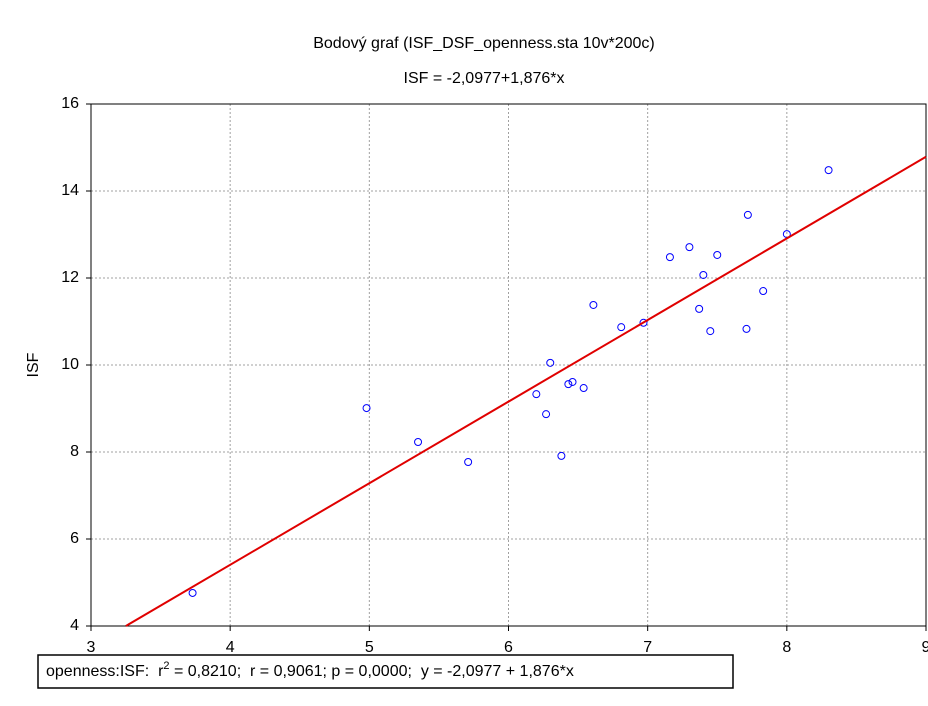 This screenshot has height=706, width=928. Describe the element at coordinates (70, 364) in the screenshot. I see `y-tick-label: 10` at that location.